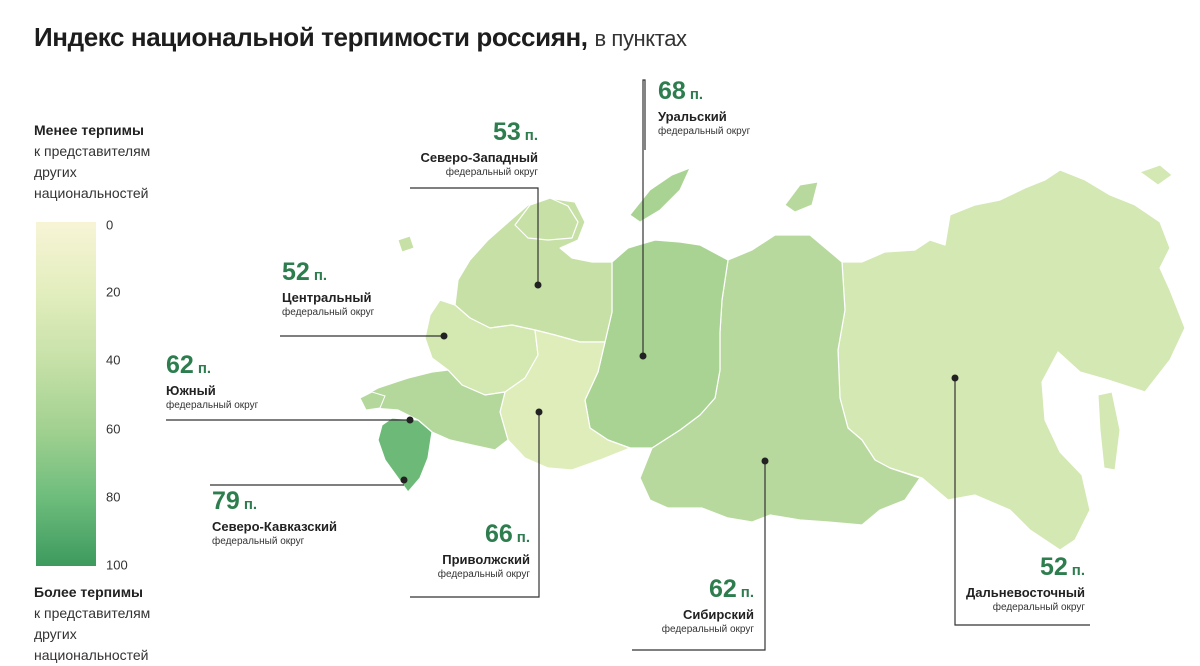  What do you see at coordinates (539, 412) in the screenshot?
I see `anchor-dot-volga` at bounding box center [539, 412].